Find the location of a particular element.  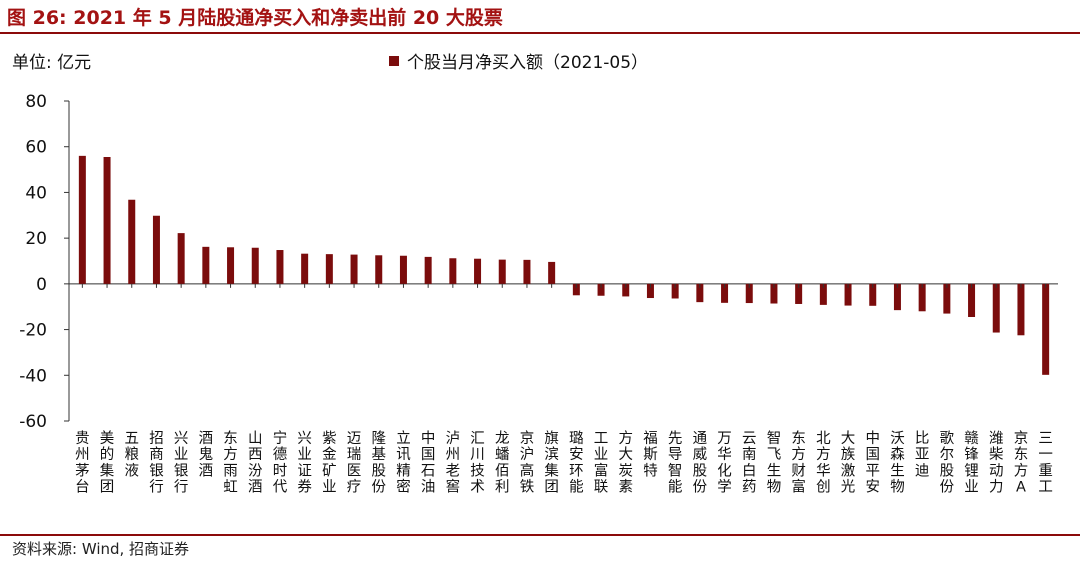

x-tick-label: 福斯特 is located at coordinates (650, 454).